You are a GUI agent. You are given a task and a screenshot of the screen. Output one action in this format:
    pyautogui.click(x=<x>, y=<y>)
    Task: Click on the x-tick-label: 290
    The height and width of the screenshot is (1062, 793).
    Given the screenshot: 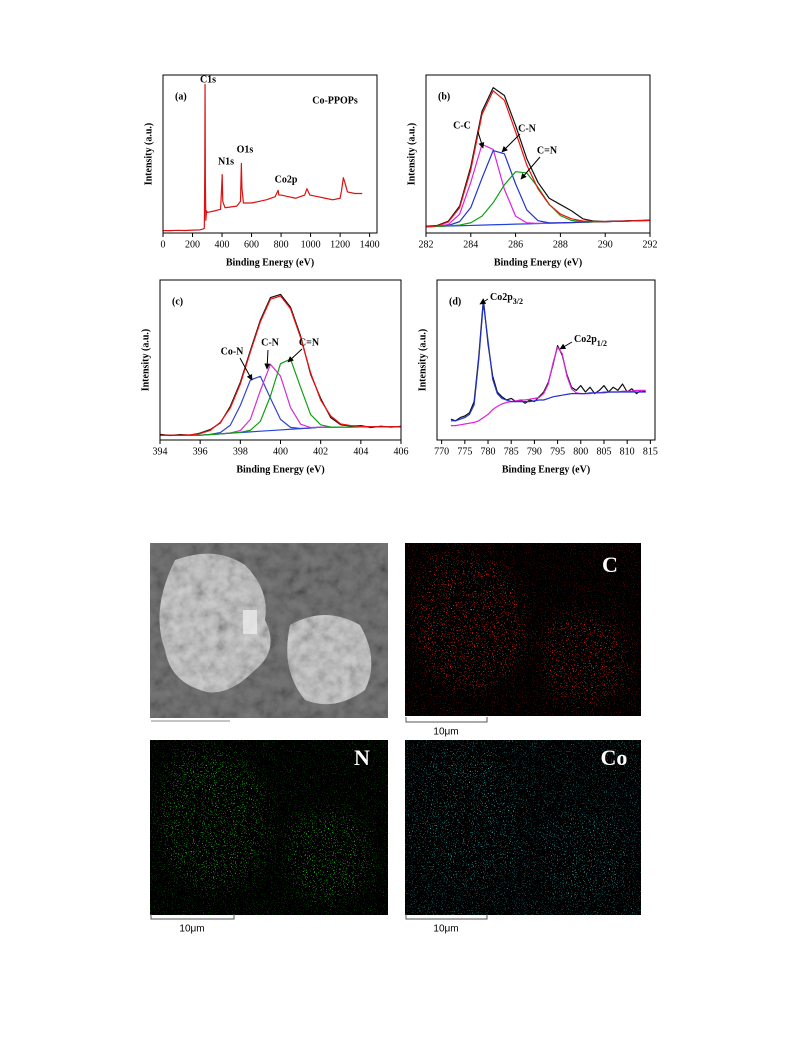 What is the action you would take?
    pyautogui.click(x=605, y=244)
    